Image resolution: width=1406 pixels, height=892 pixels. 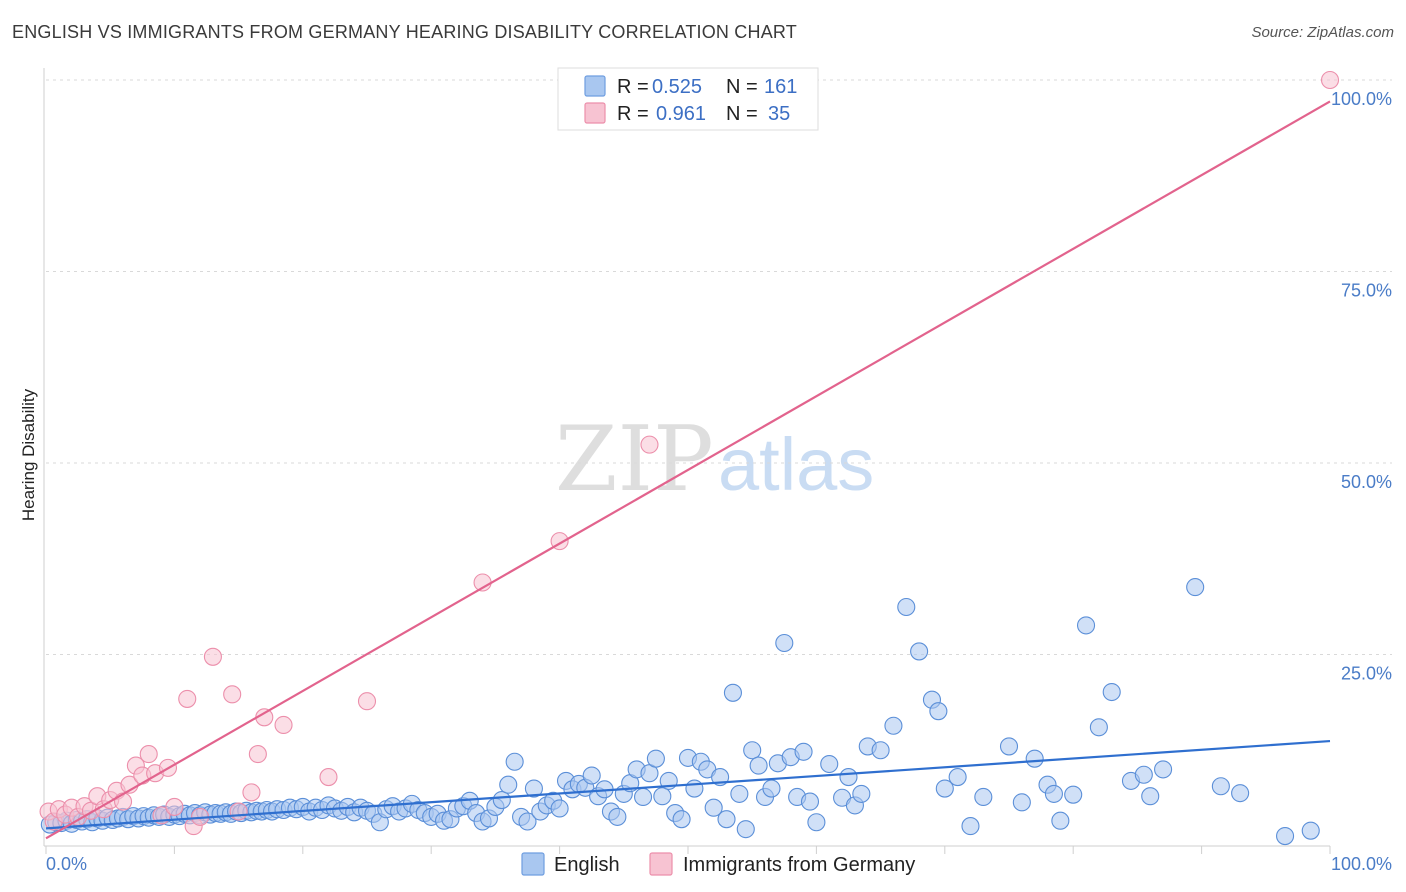 I want to click on legend-r-label-germany: R =, so click(x=633, y=114).